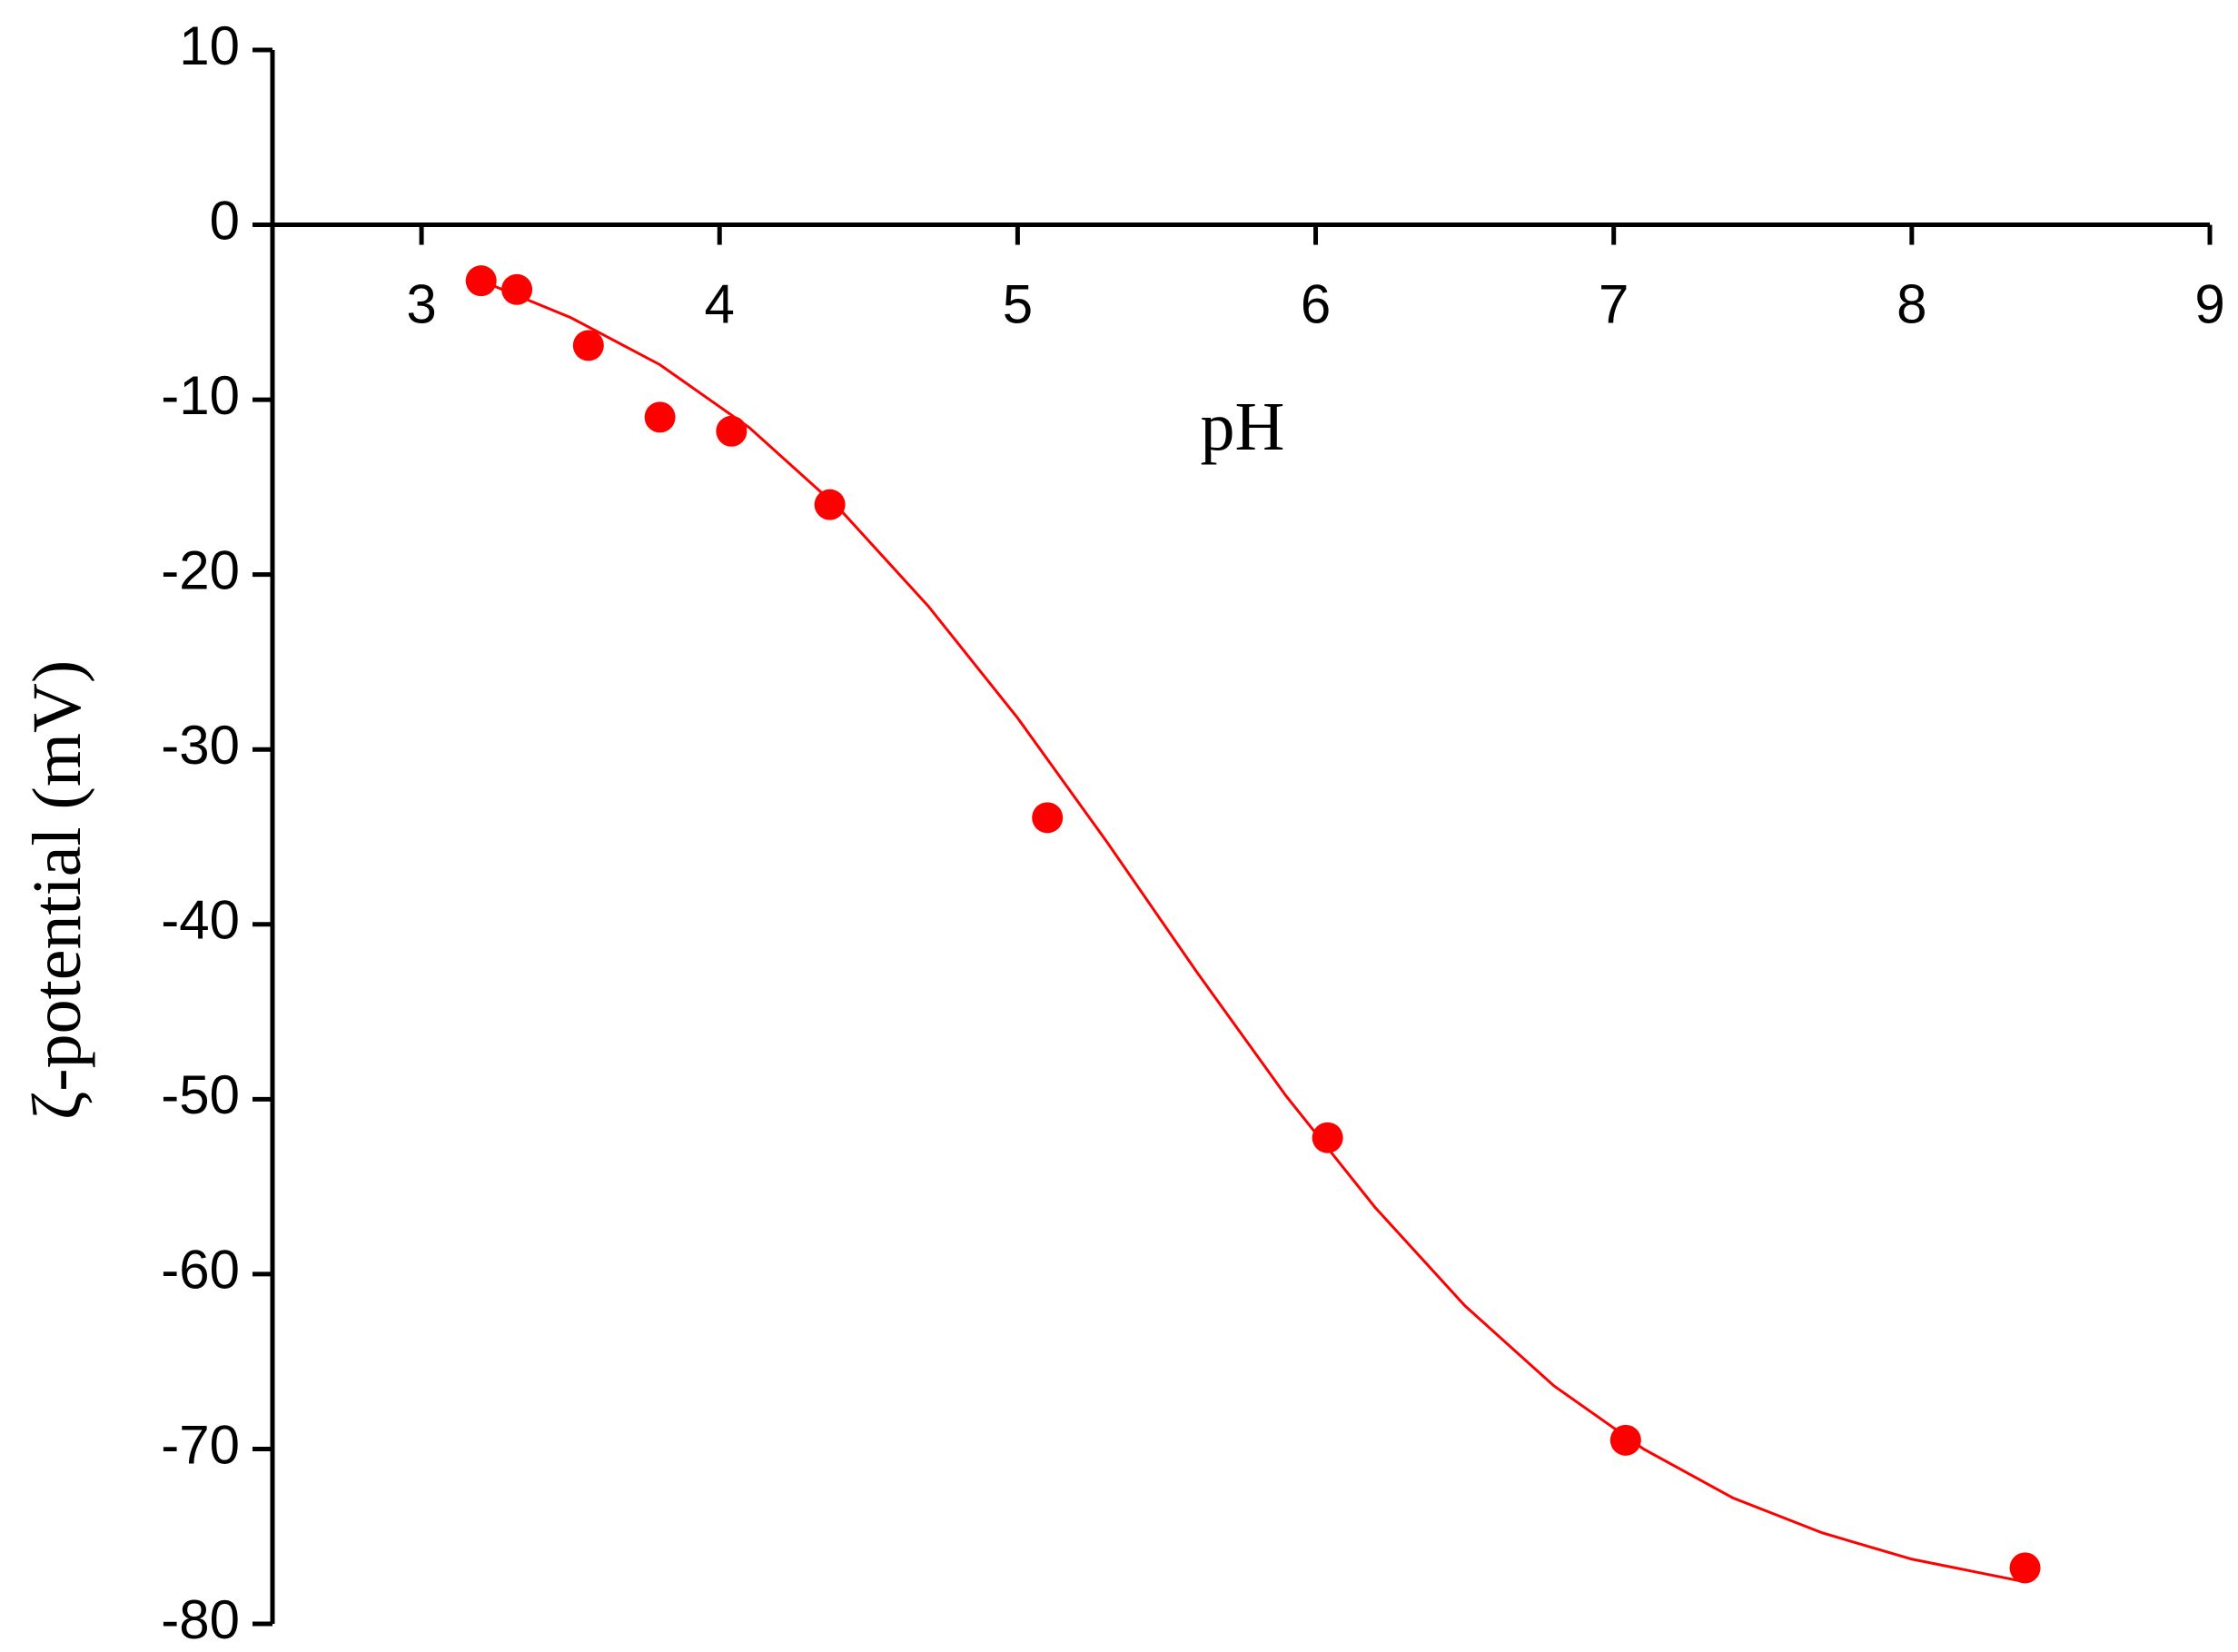 The height and width of the screenshot is (1652, 2238). Describe the element at coordinates (209, 45) in the screenshot. I see `y-tick-label: 10` at that location.